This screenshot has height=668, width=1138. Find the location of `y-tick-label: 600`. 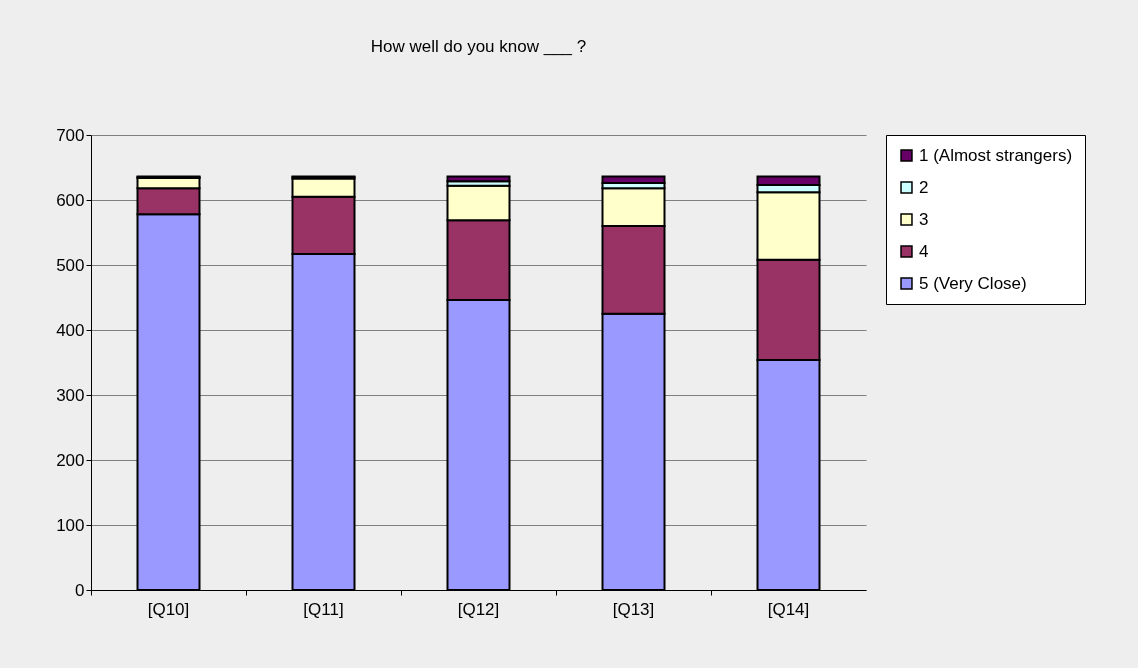

y-tick-label: 600 is located at coordinates (70, 200).